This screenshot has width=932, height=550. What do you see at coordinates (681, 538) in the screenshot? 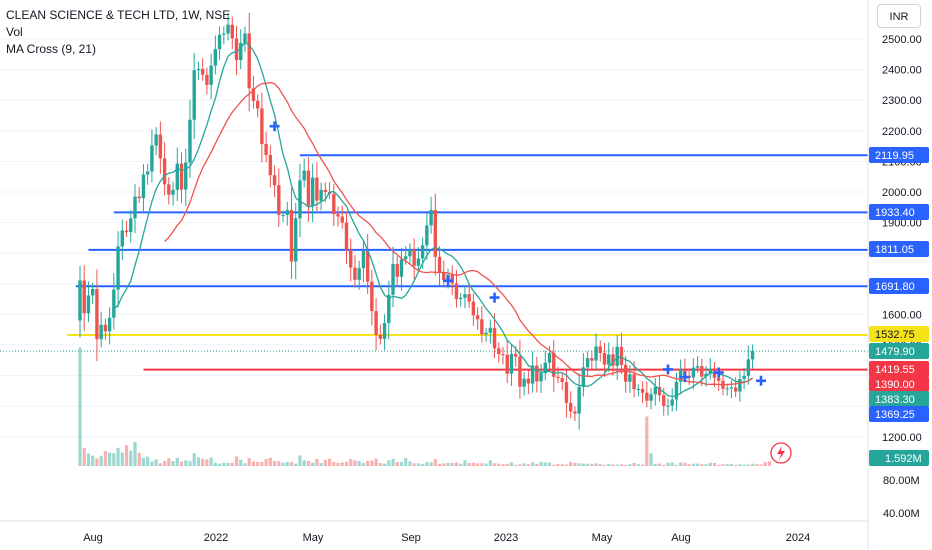
I see `time-axis-label: Aug` at bounding box center [681, 538].